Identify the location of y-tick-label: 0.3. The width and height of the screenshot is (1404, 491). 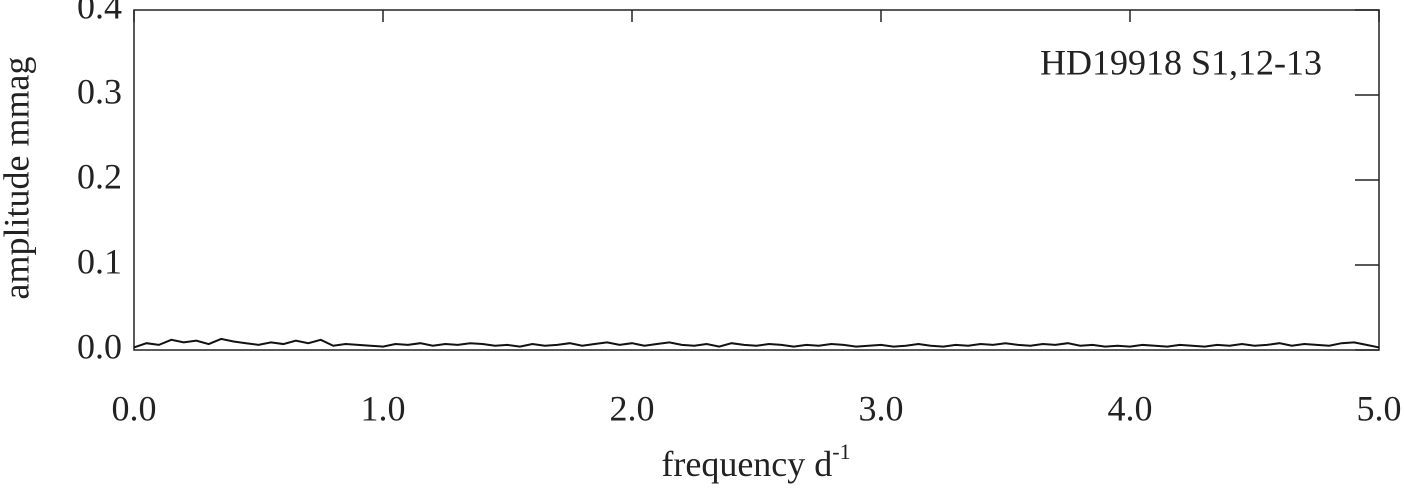
(99, 91).